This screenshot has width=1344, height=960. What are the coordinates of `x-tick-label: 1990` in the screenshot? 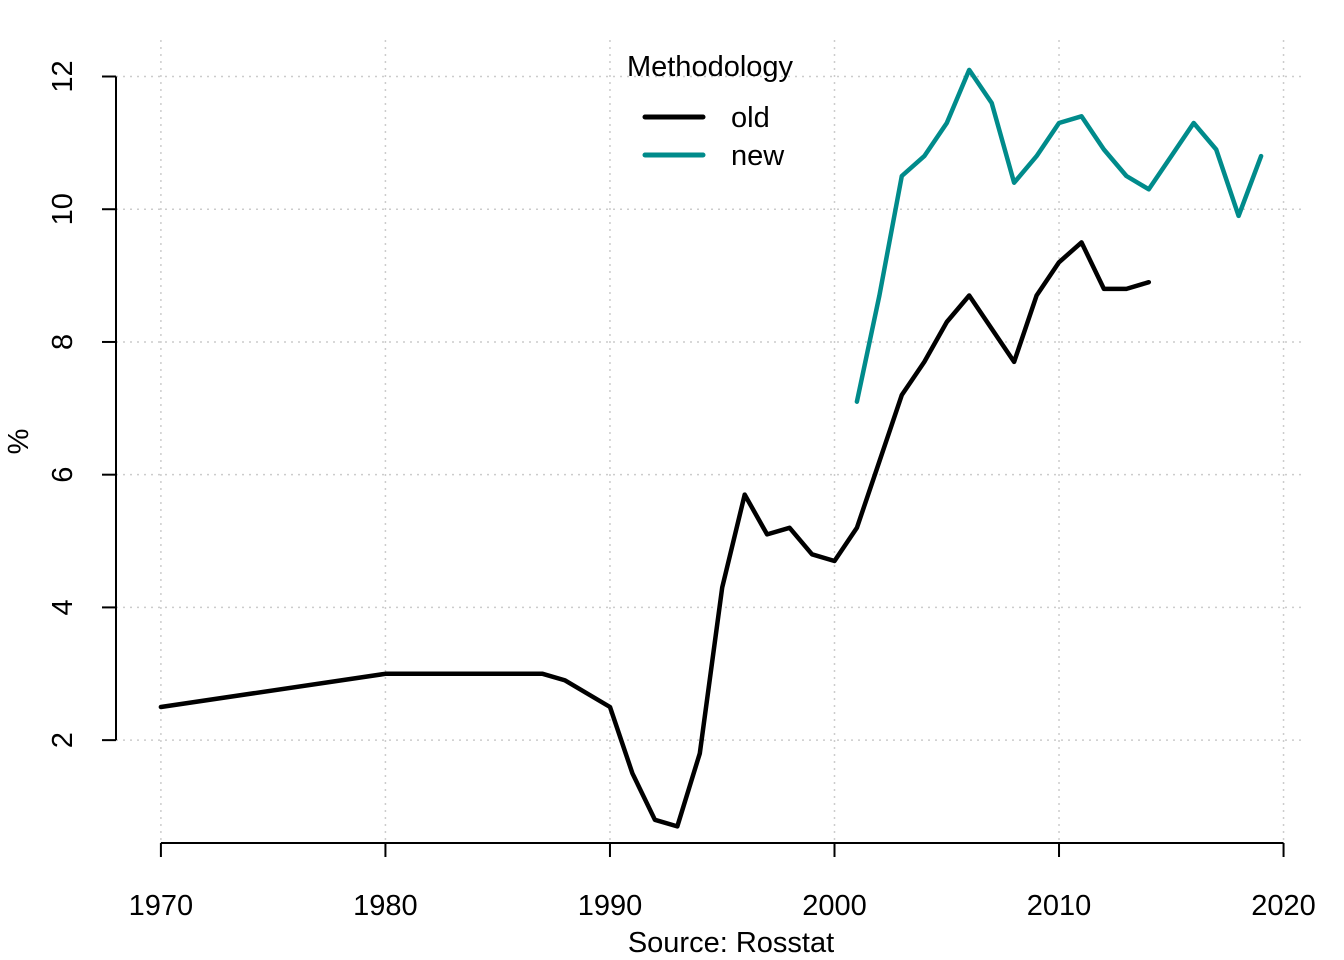 It's located at (610, 906).